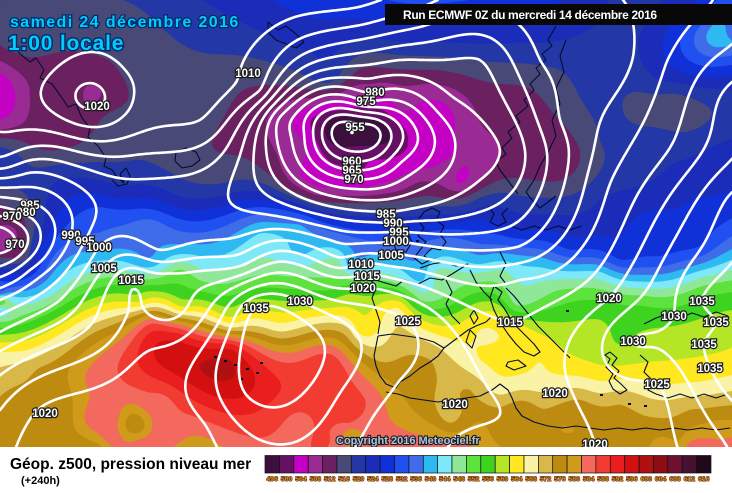 The height and width of the screenshot is (493, 732). Describe the element at coordinates (460, 479) in the screenshot. I see `svg-text: 548` at that location.